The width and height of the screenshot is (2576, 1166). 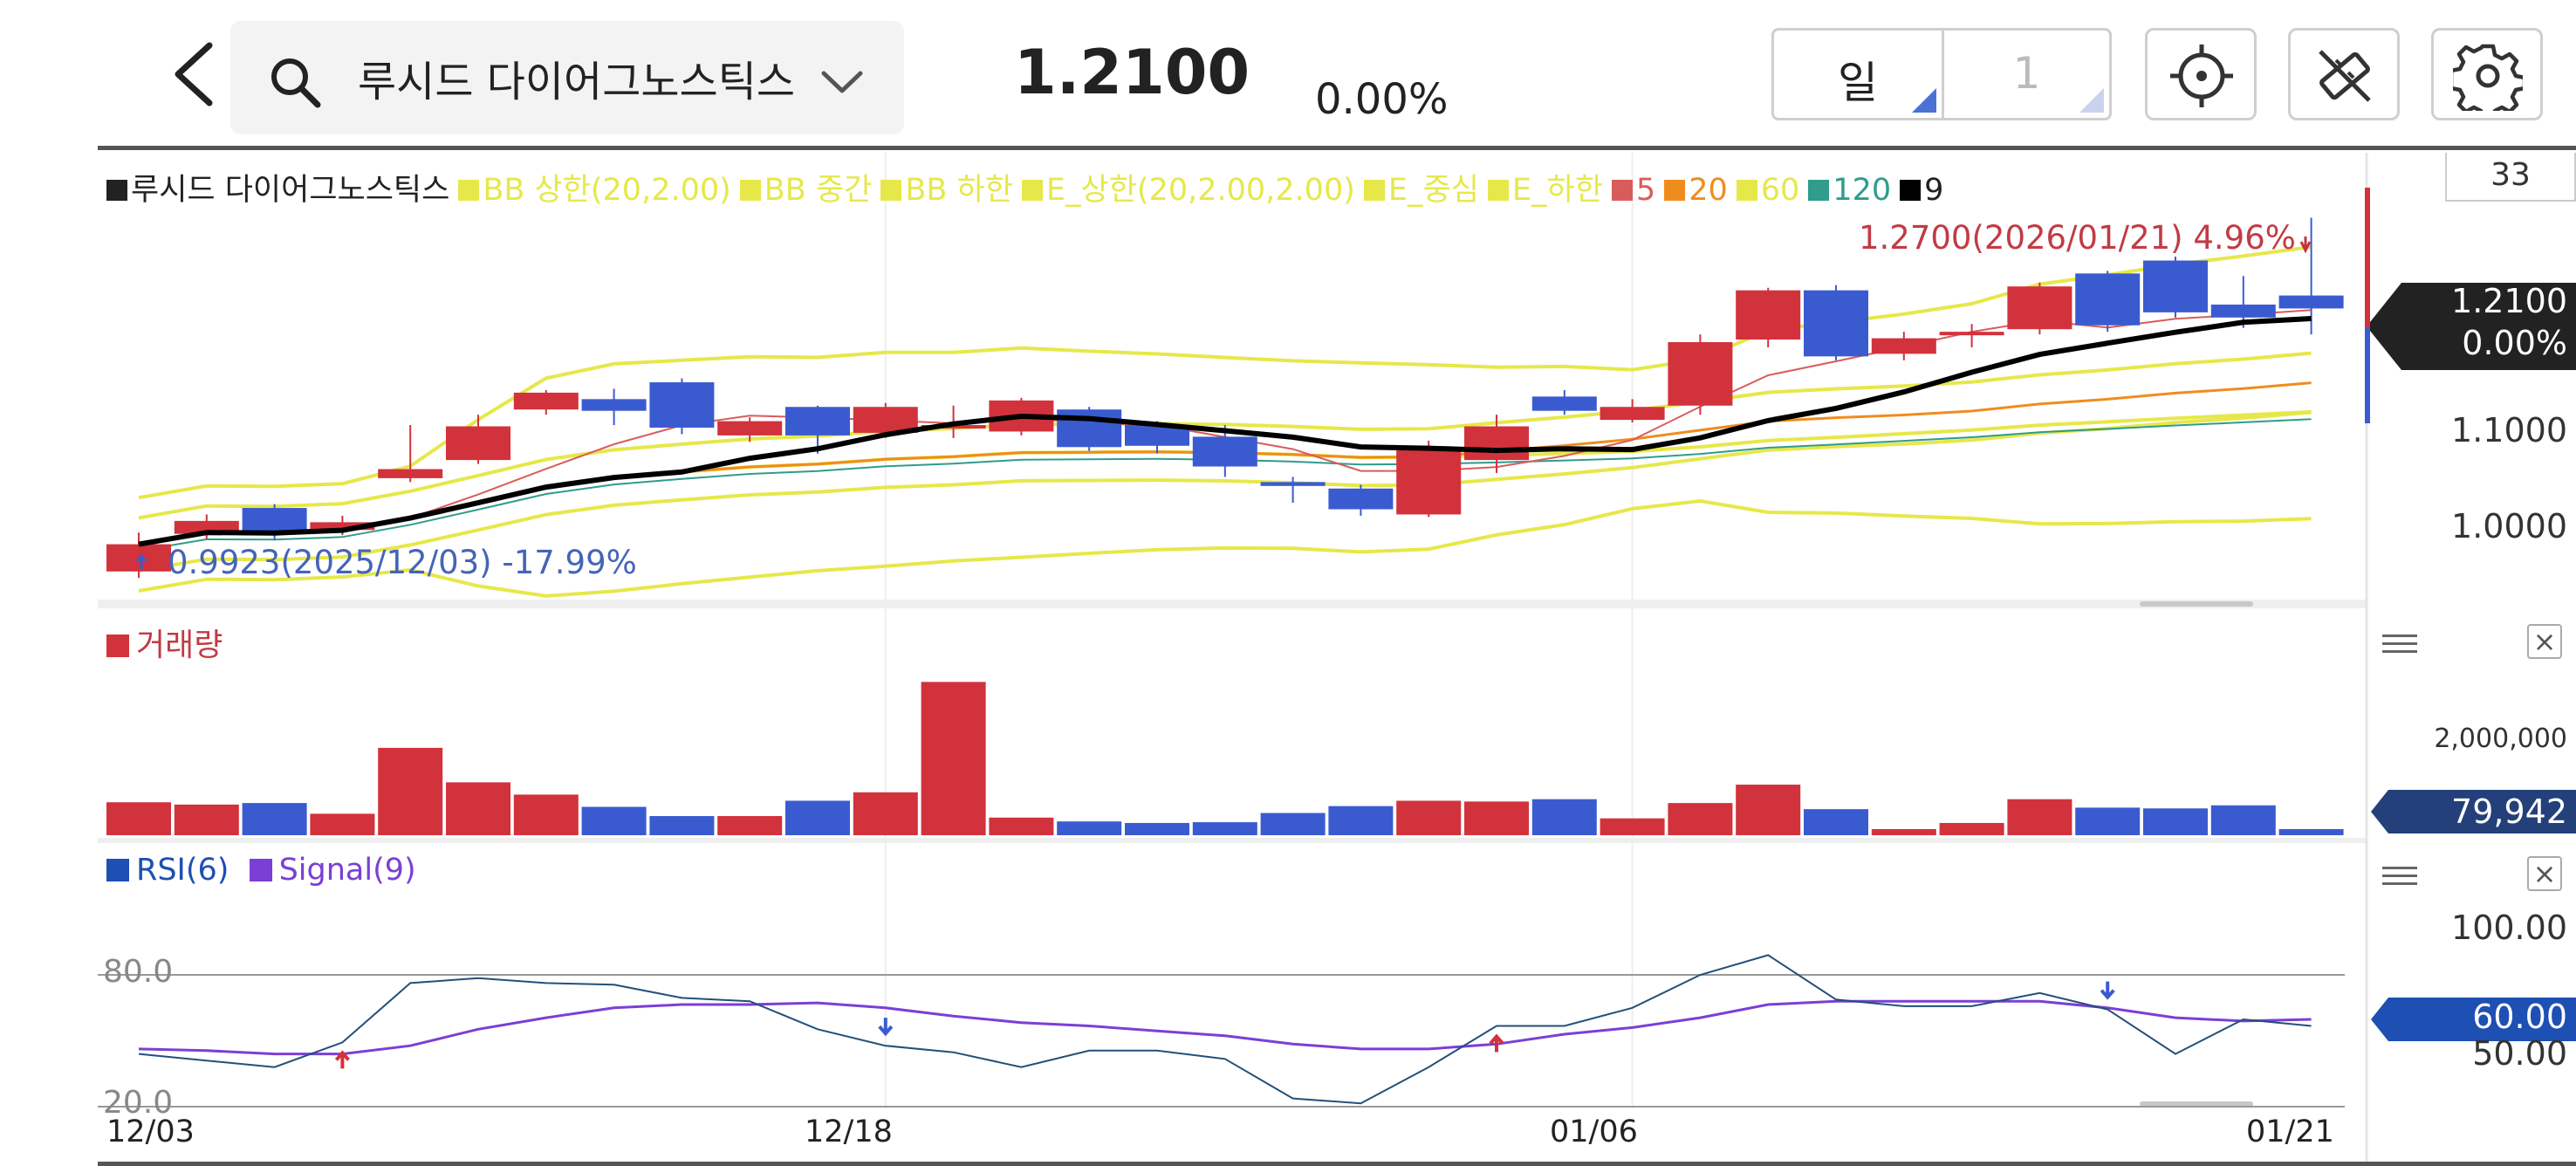 What do you see at coordinates (141, 557) in the screenshot?
I see `low-marker-icon` at bounding box center [141, 557].